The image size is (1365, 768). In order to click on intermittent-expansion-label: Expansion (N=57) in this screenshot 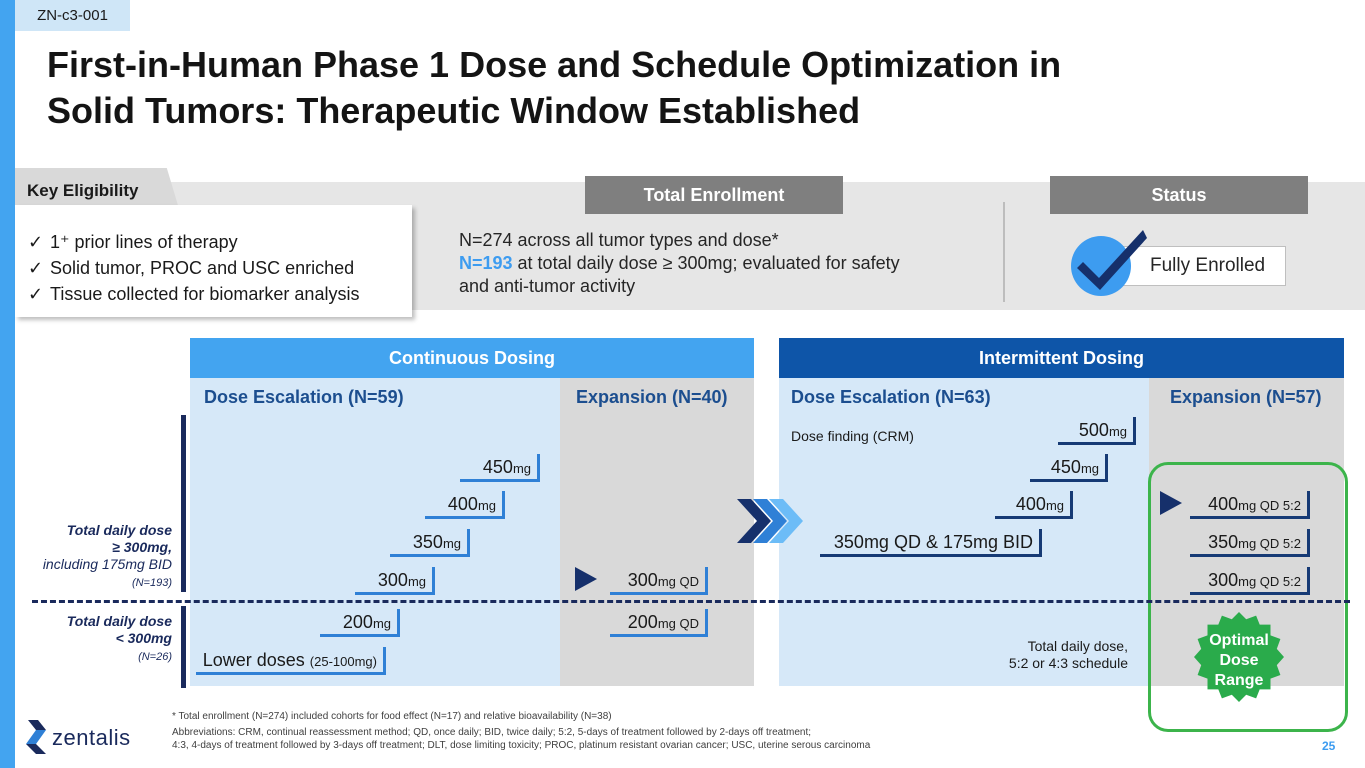, I will do `click(1246, 397)`.